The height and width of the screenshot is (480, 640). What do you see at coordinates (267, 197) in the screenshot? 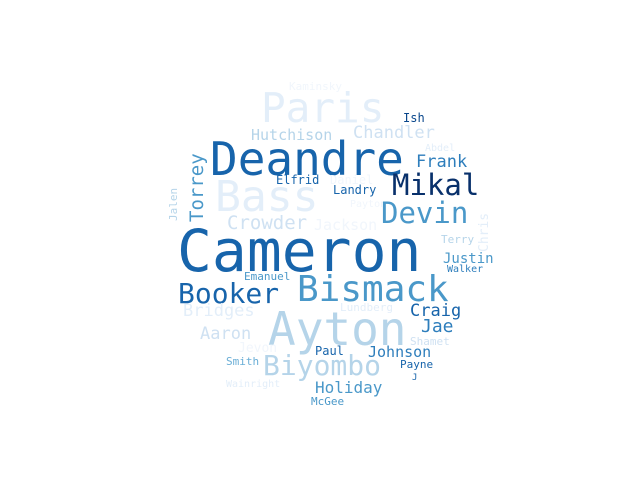
I see `word-bass: Bass` at bounding box center [267, 197].